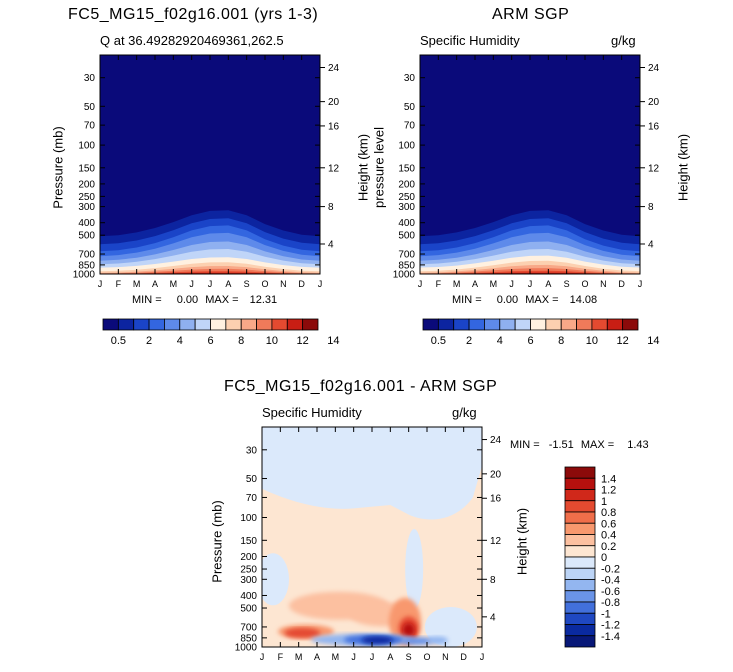 Image resolution: width=733 pixels, height=672 pixels. I want to click on colorbar-label: 1, so click(604, 502).